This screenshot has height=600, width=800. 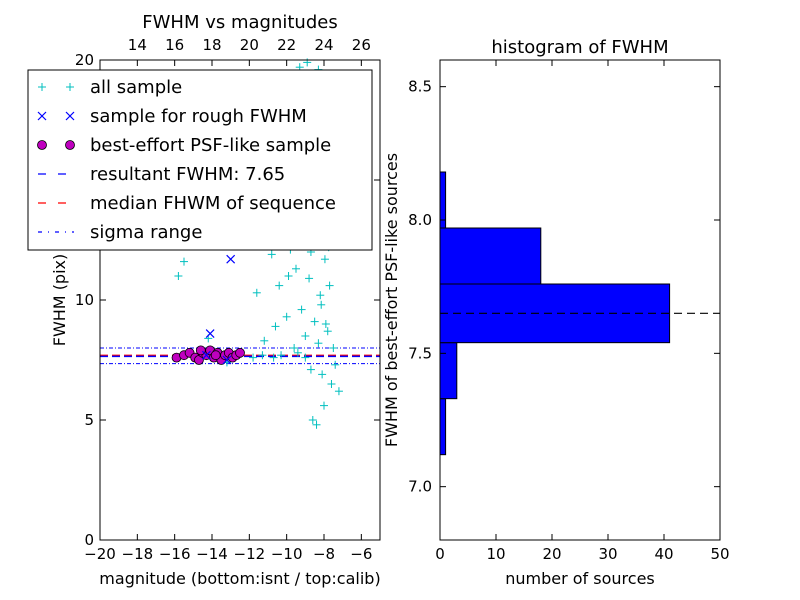 I want to click on histogram-x-tick-label: 40, so click(x=663, y=554).